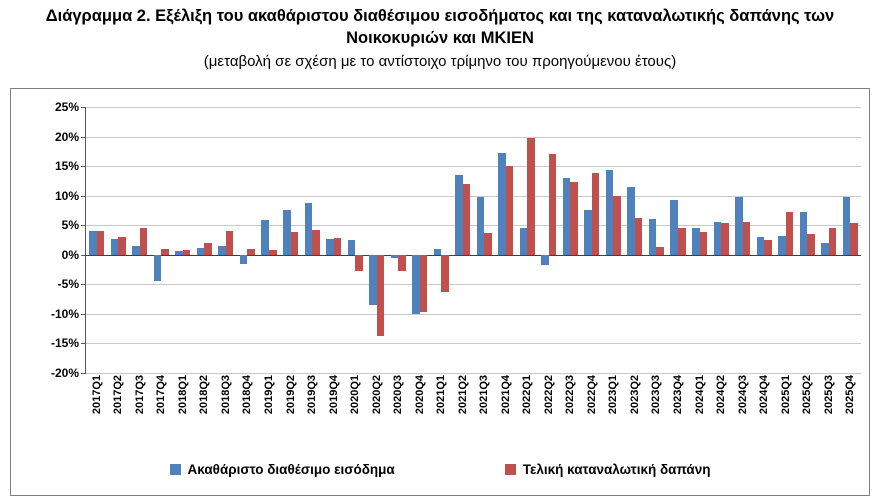 The width and height of the screenshot is (880, 503). I want to click on bar-series0-2020Q1, so click(351, 247).